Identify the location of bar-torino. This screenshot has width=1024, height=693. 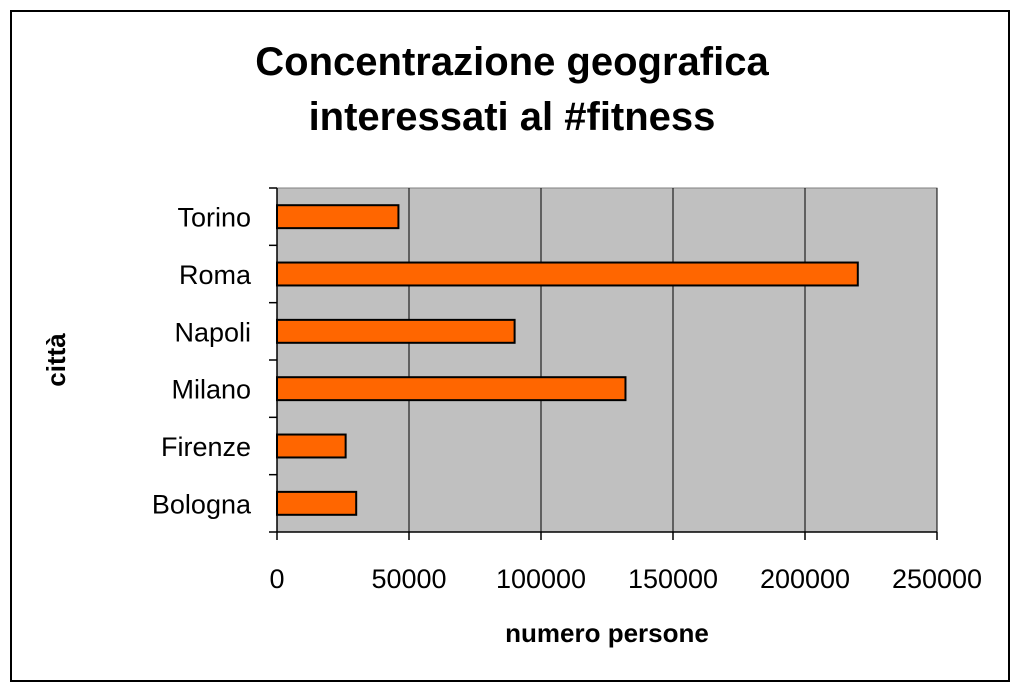
(338, 217).